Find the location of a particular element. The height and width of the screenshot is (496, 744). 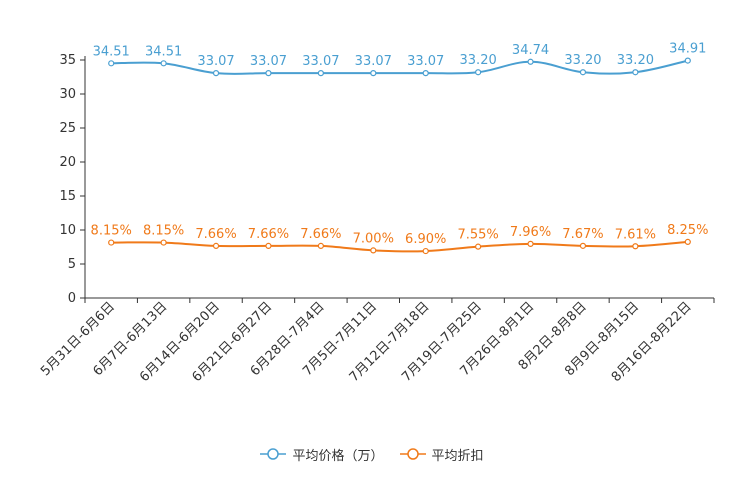

data-label: 6.90% is located at coordinates (425, 239).